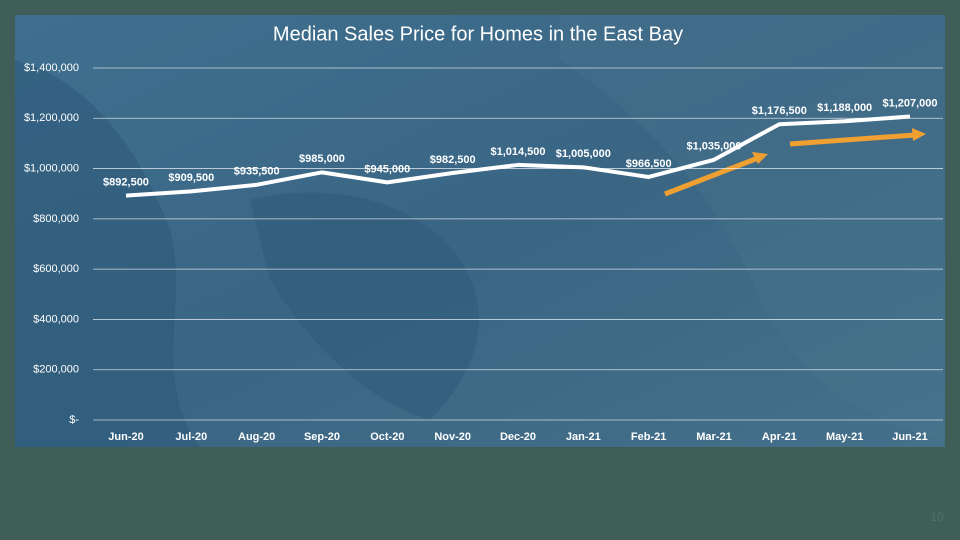 The width and height of the screenshot is (960, 540). Describe the element at coordinates (779, 437) in the screenshot. I see `x-tick-label: Apr-21` at that location.